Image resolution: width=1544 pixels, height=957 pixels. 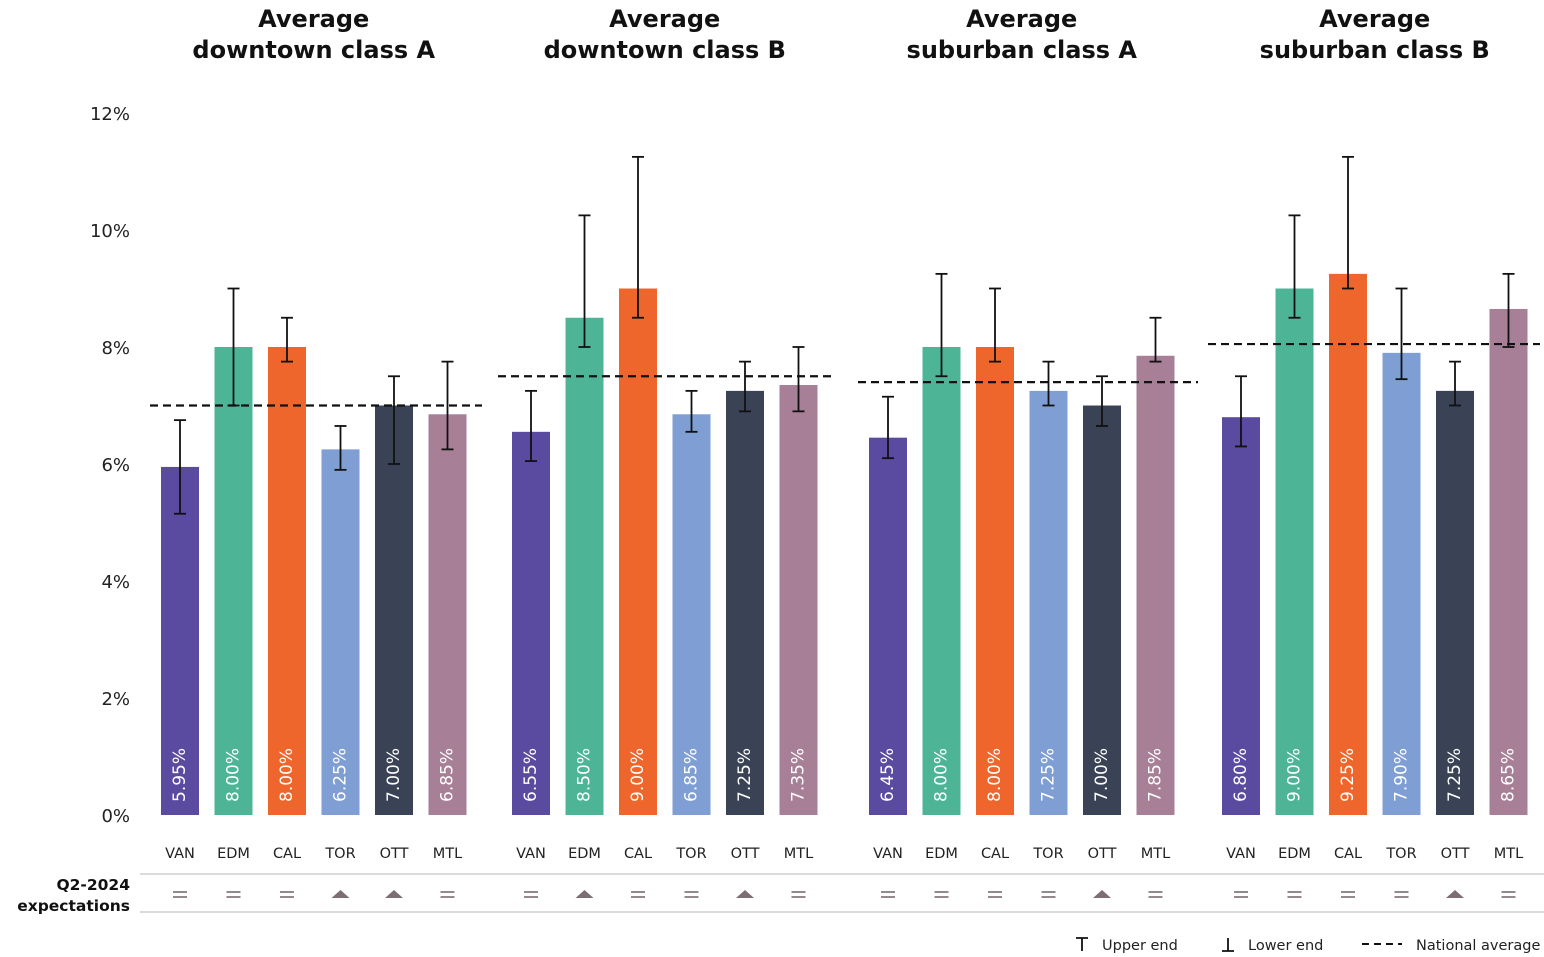 What do you see at coordinates (1348, 775) in the screenshot?
I see `data-label: 9.25%` at bounding box center [1348, 775].